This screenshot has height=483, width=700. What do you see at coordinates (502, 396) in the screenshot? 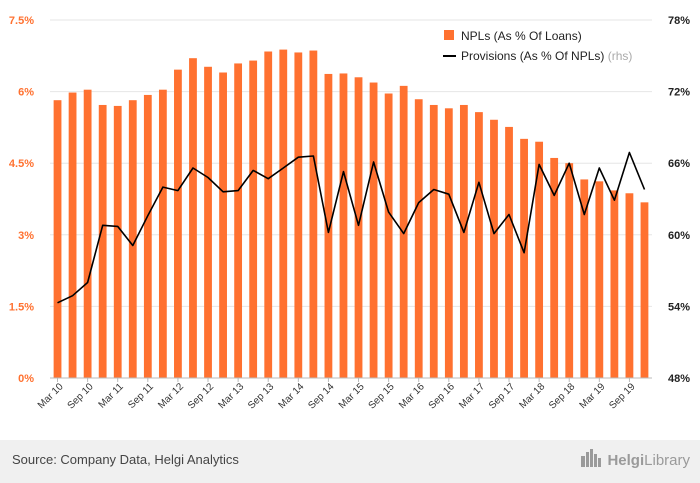
I see `x-tick-label: Sep 17` at bounding box center [502, 396].